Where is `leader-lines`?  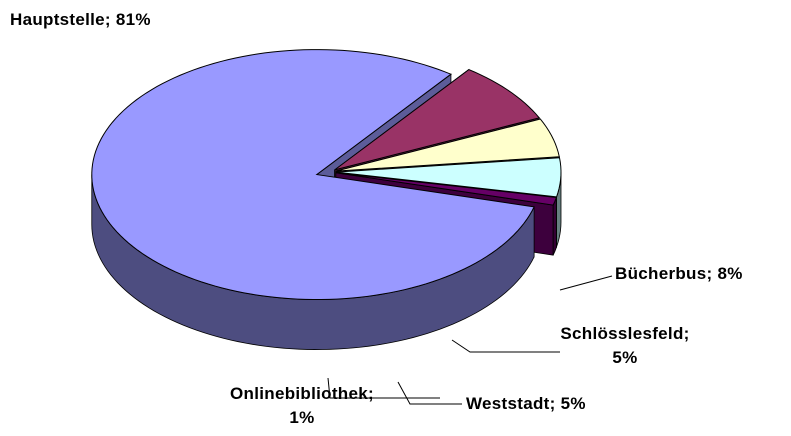
leader-lines is located at coordinates (470, 340).